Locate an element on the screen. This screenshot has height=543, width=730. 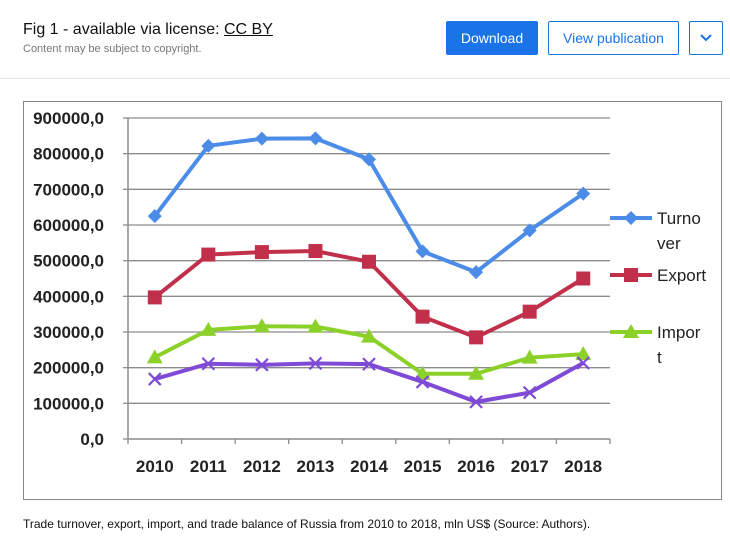
legend-marker-turnover is located at coordinates (631, 218).